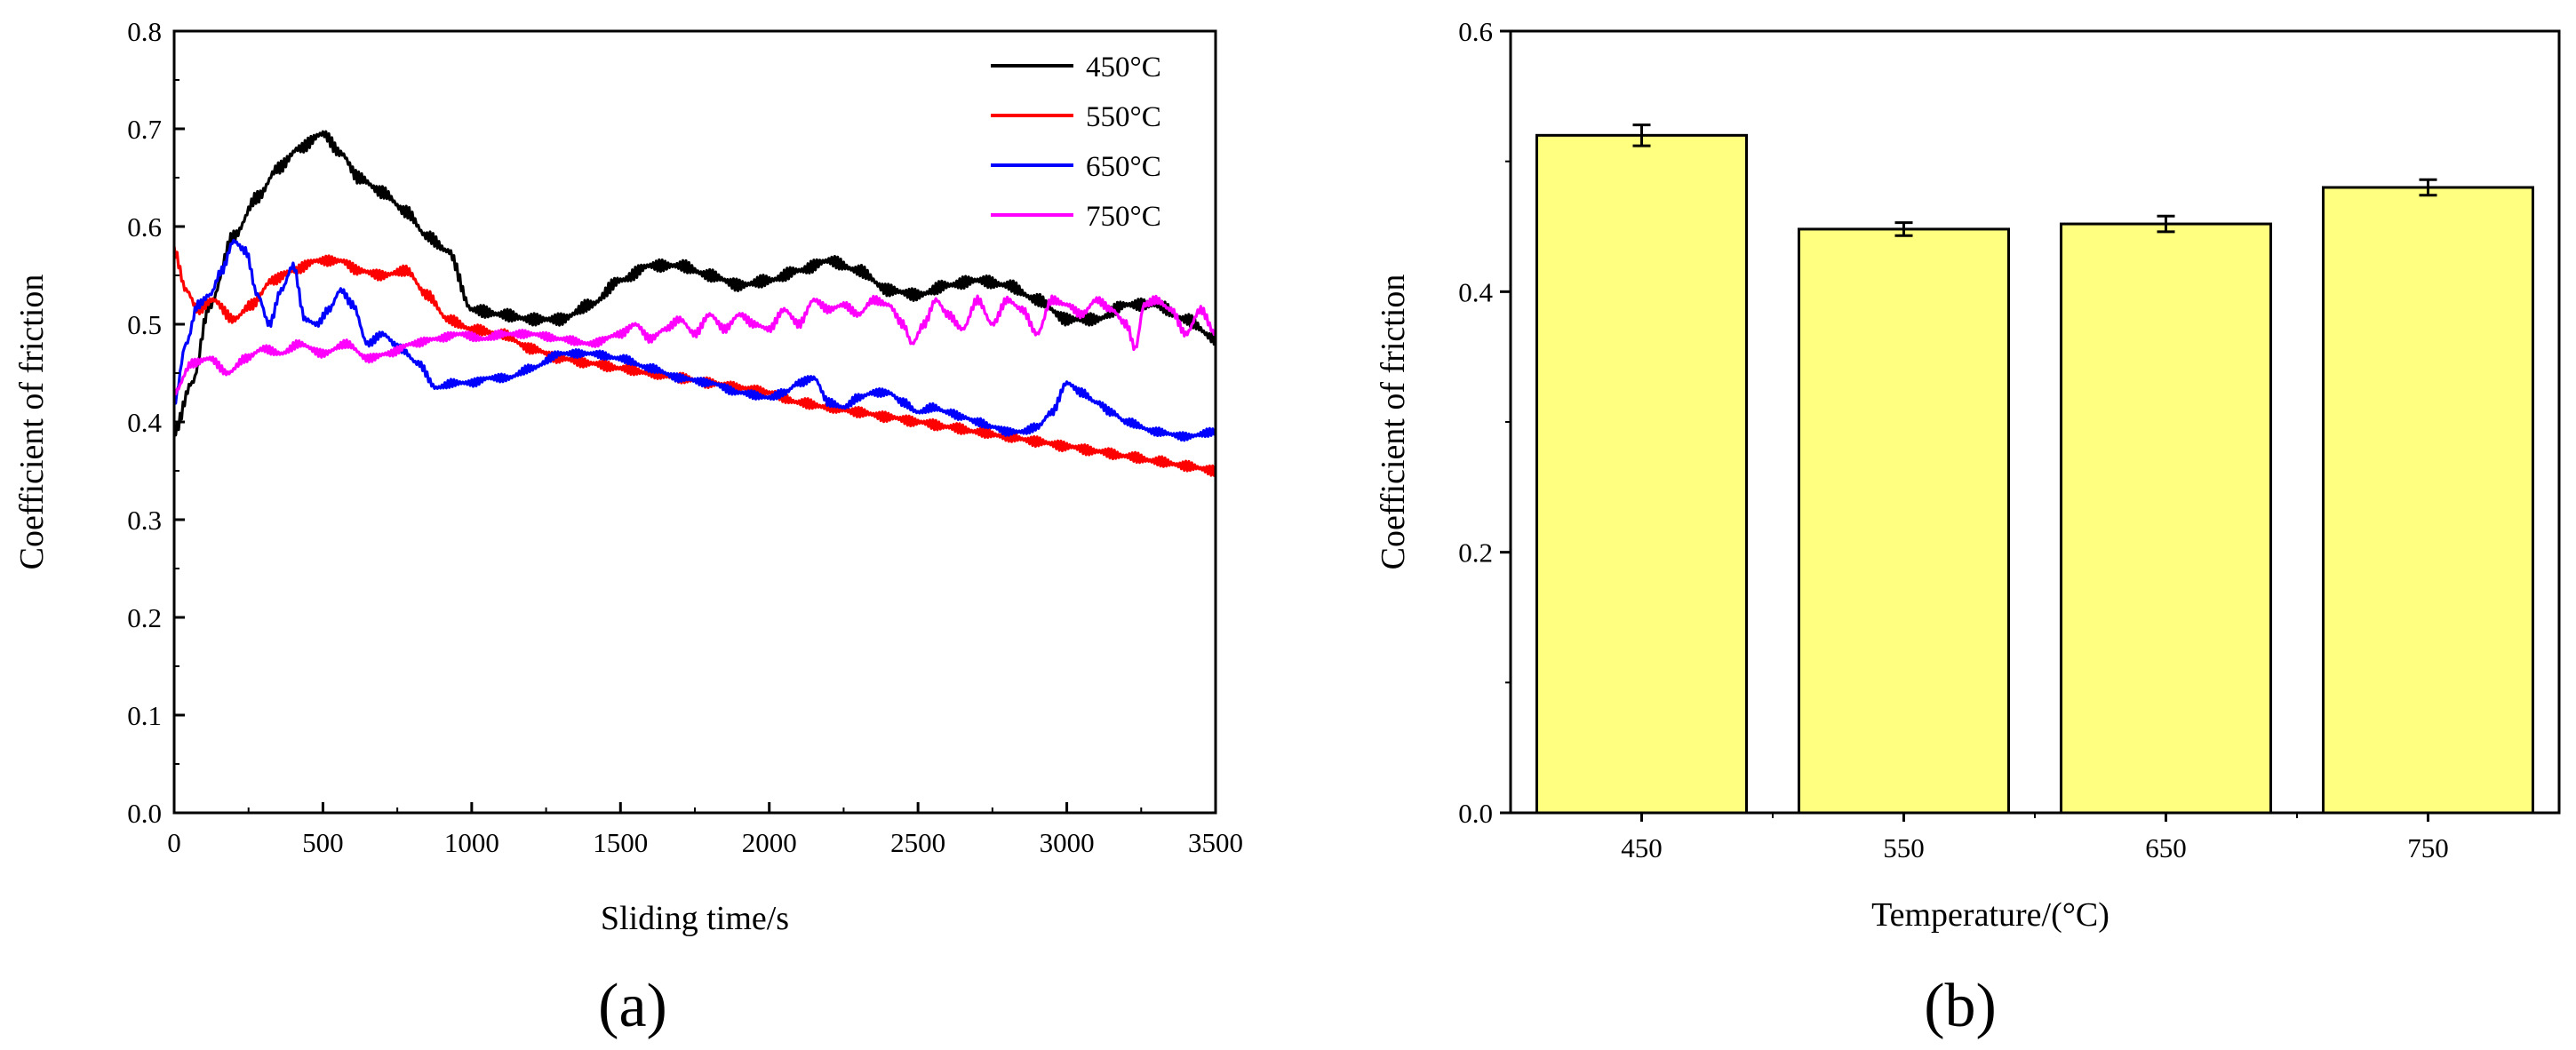 This screenshot has width=2576, height=1050. I want to click on line-chart-y-ticks: 0.0 0.1 0.2 0.3 0.4 0.5 0.6 0.7 0.8, so click(156, 422).